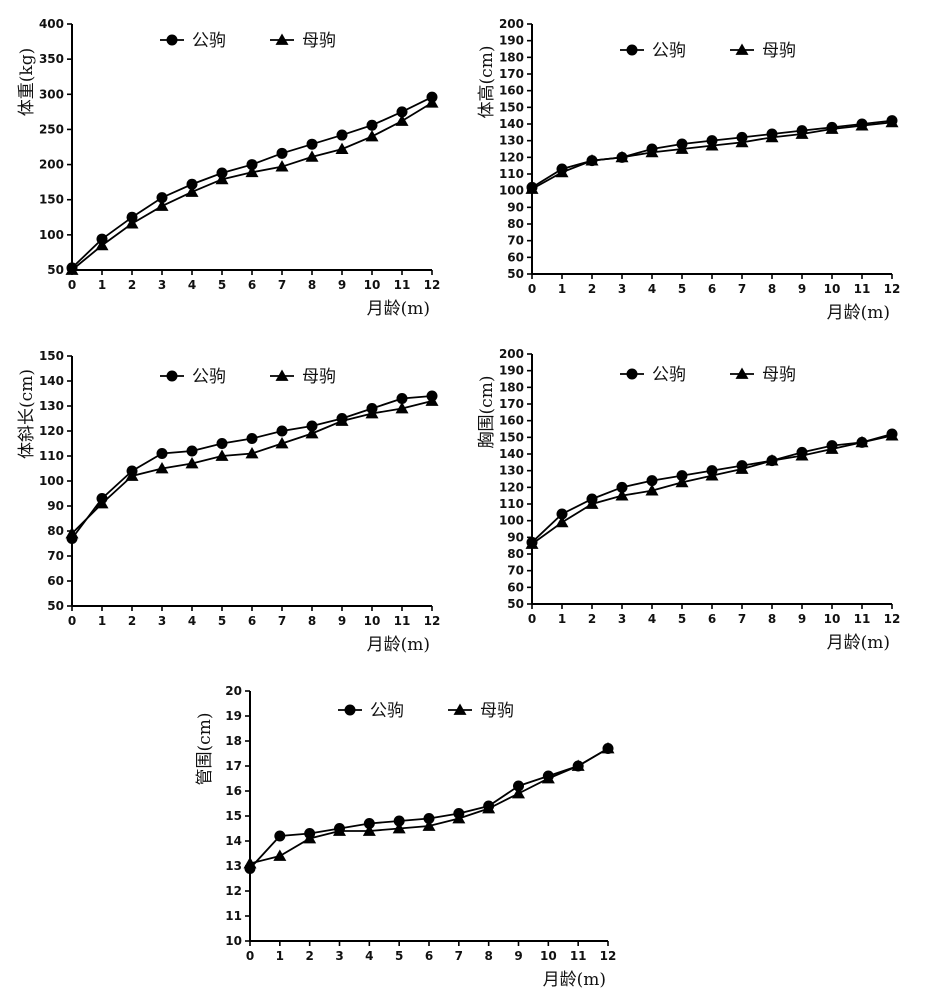  I want to click on y-tick-label: 200, so click(51, 165).